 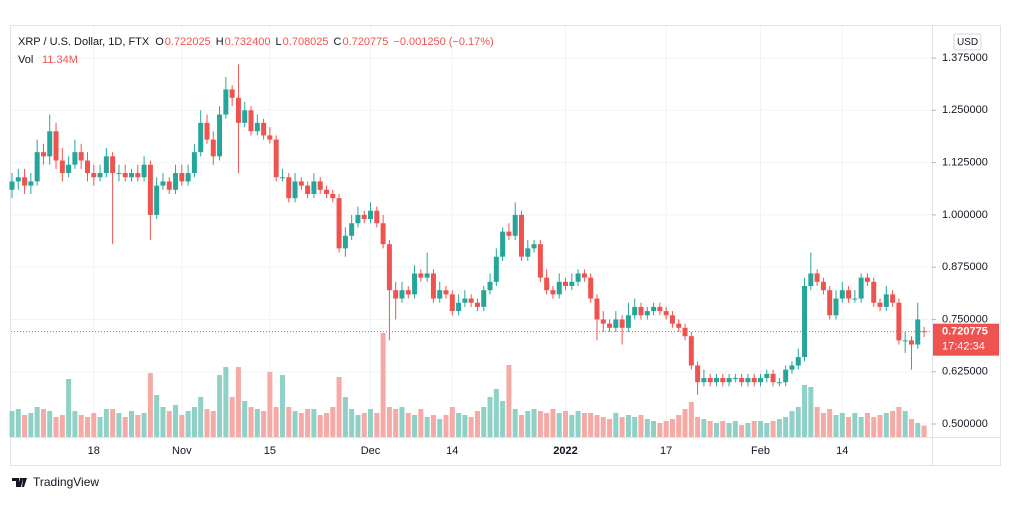 What do you see at coordinates (965, 332) in the screenshot?
I see `last-price-label: 0.720775` at bounding box center [965, 332].